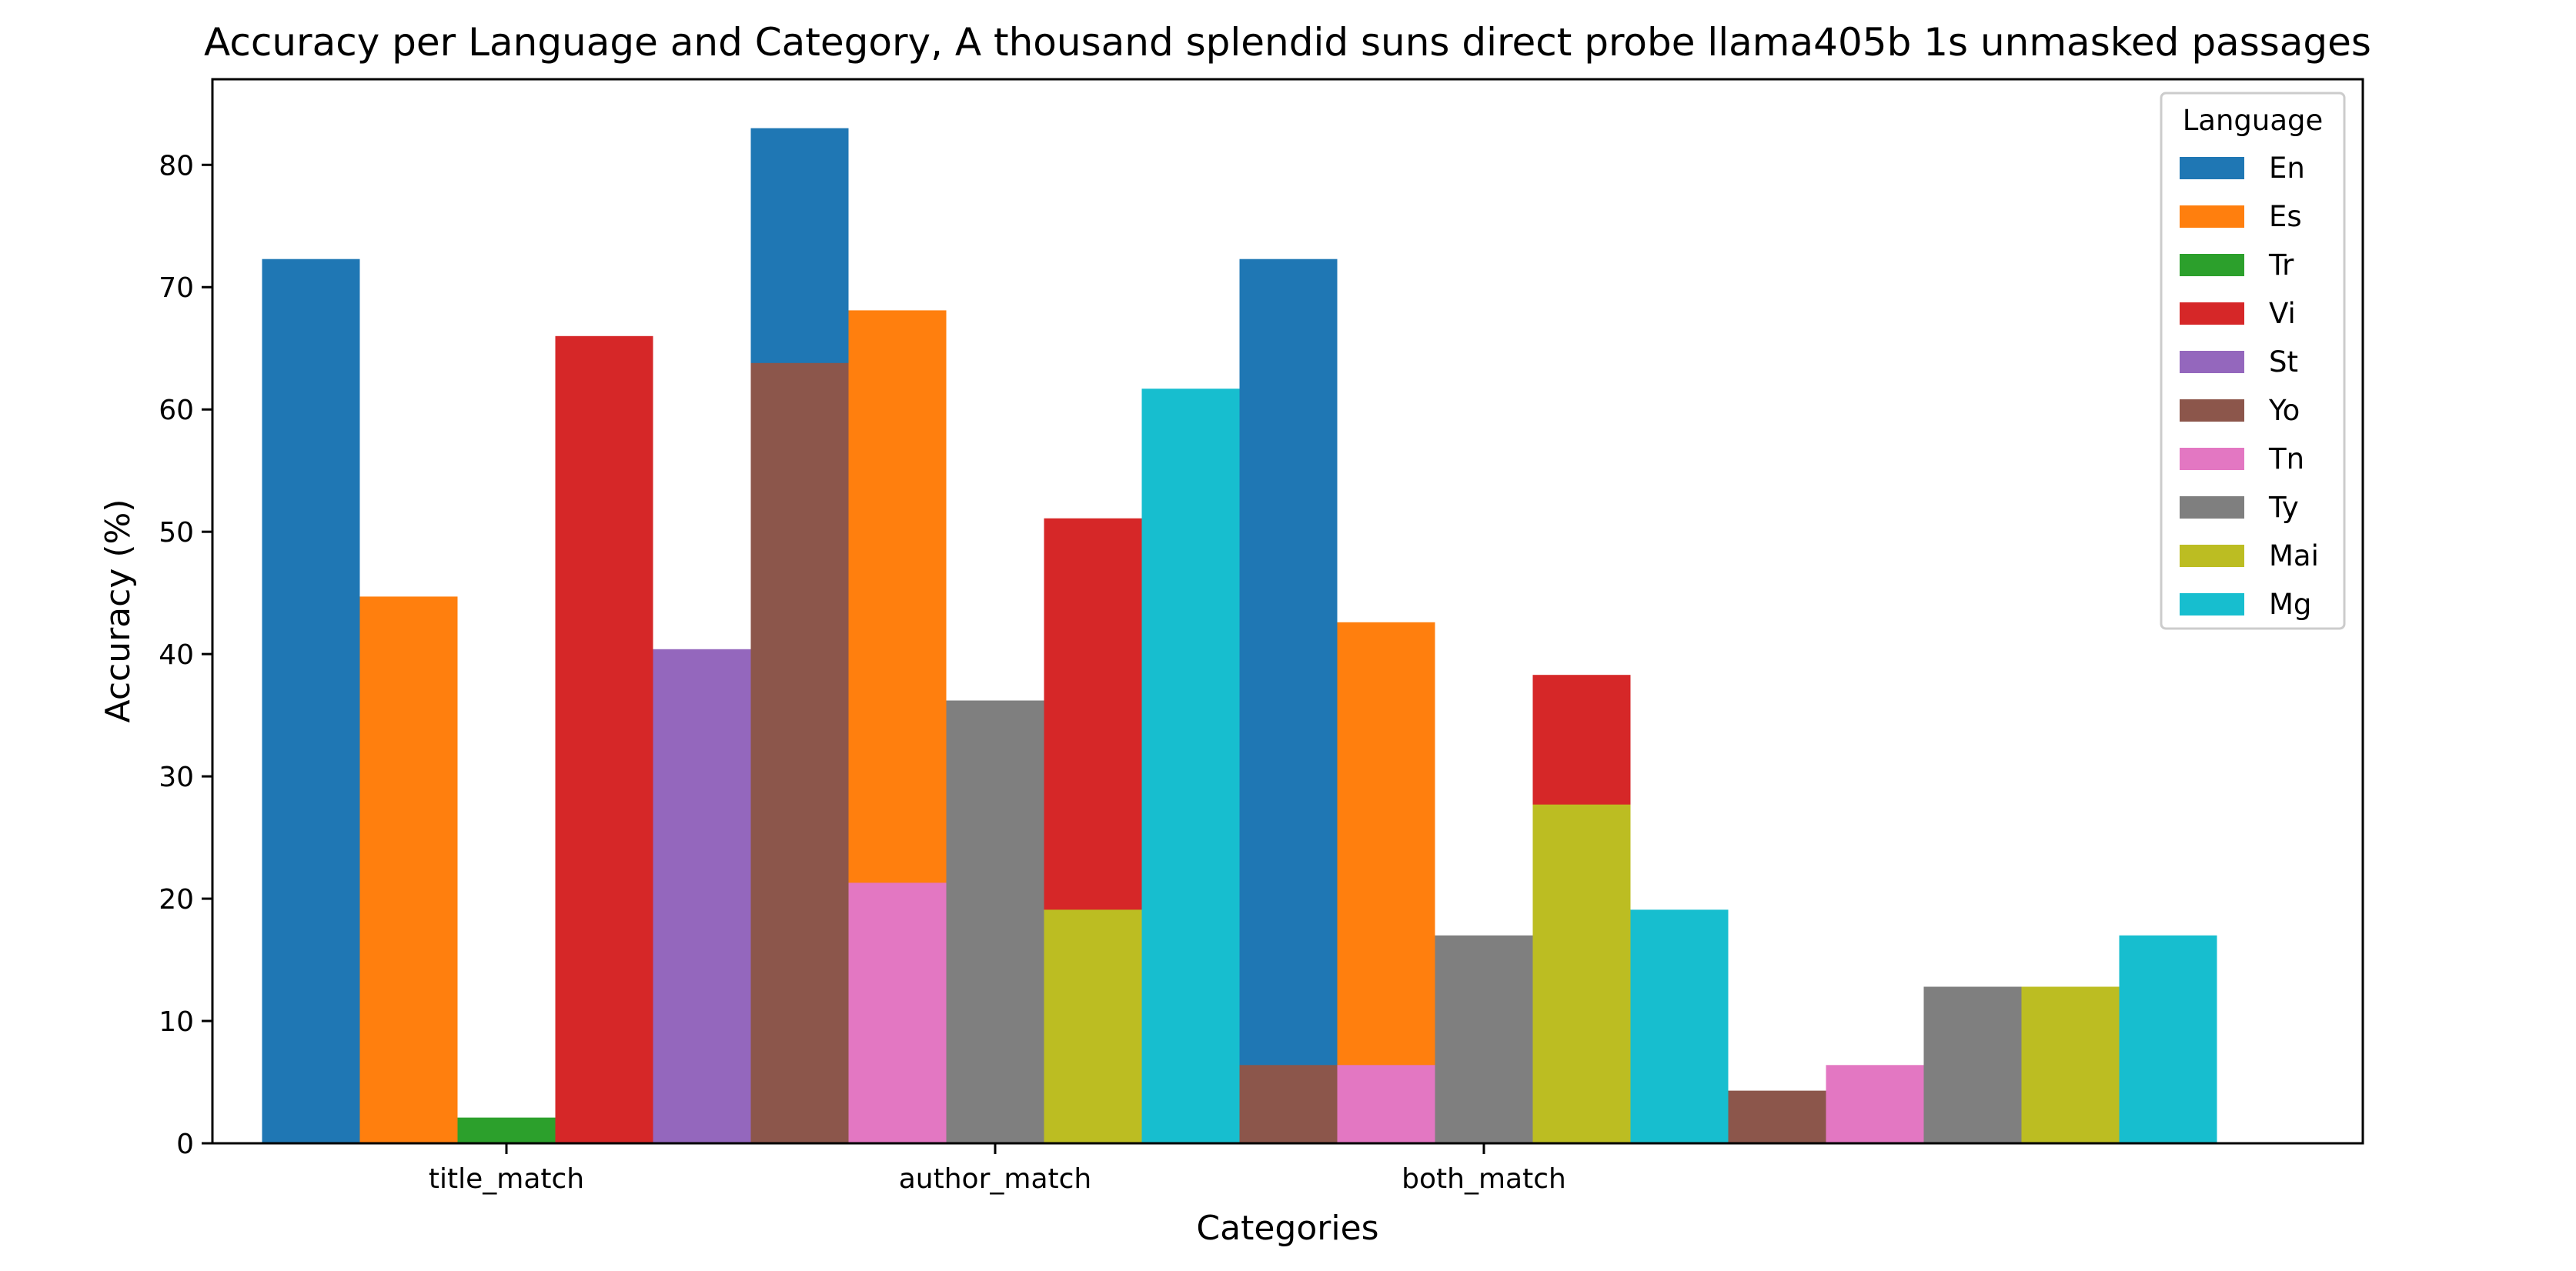 This screenshot has height=1271, width=2576. What do you see at coordinates (1875, 1104) in the screenshot?
I see `bar-tn-both_match` at bounding box center [1875, 1104].